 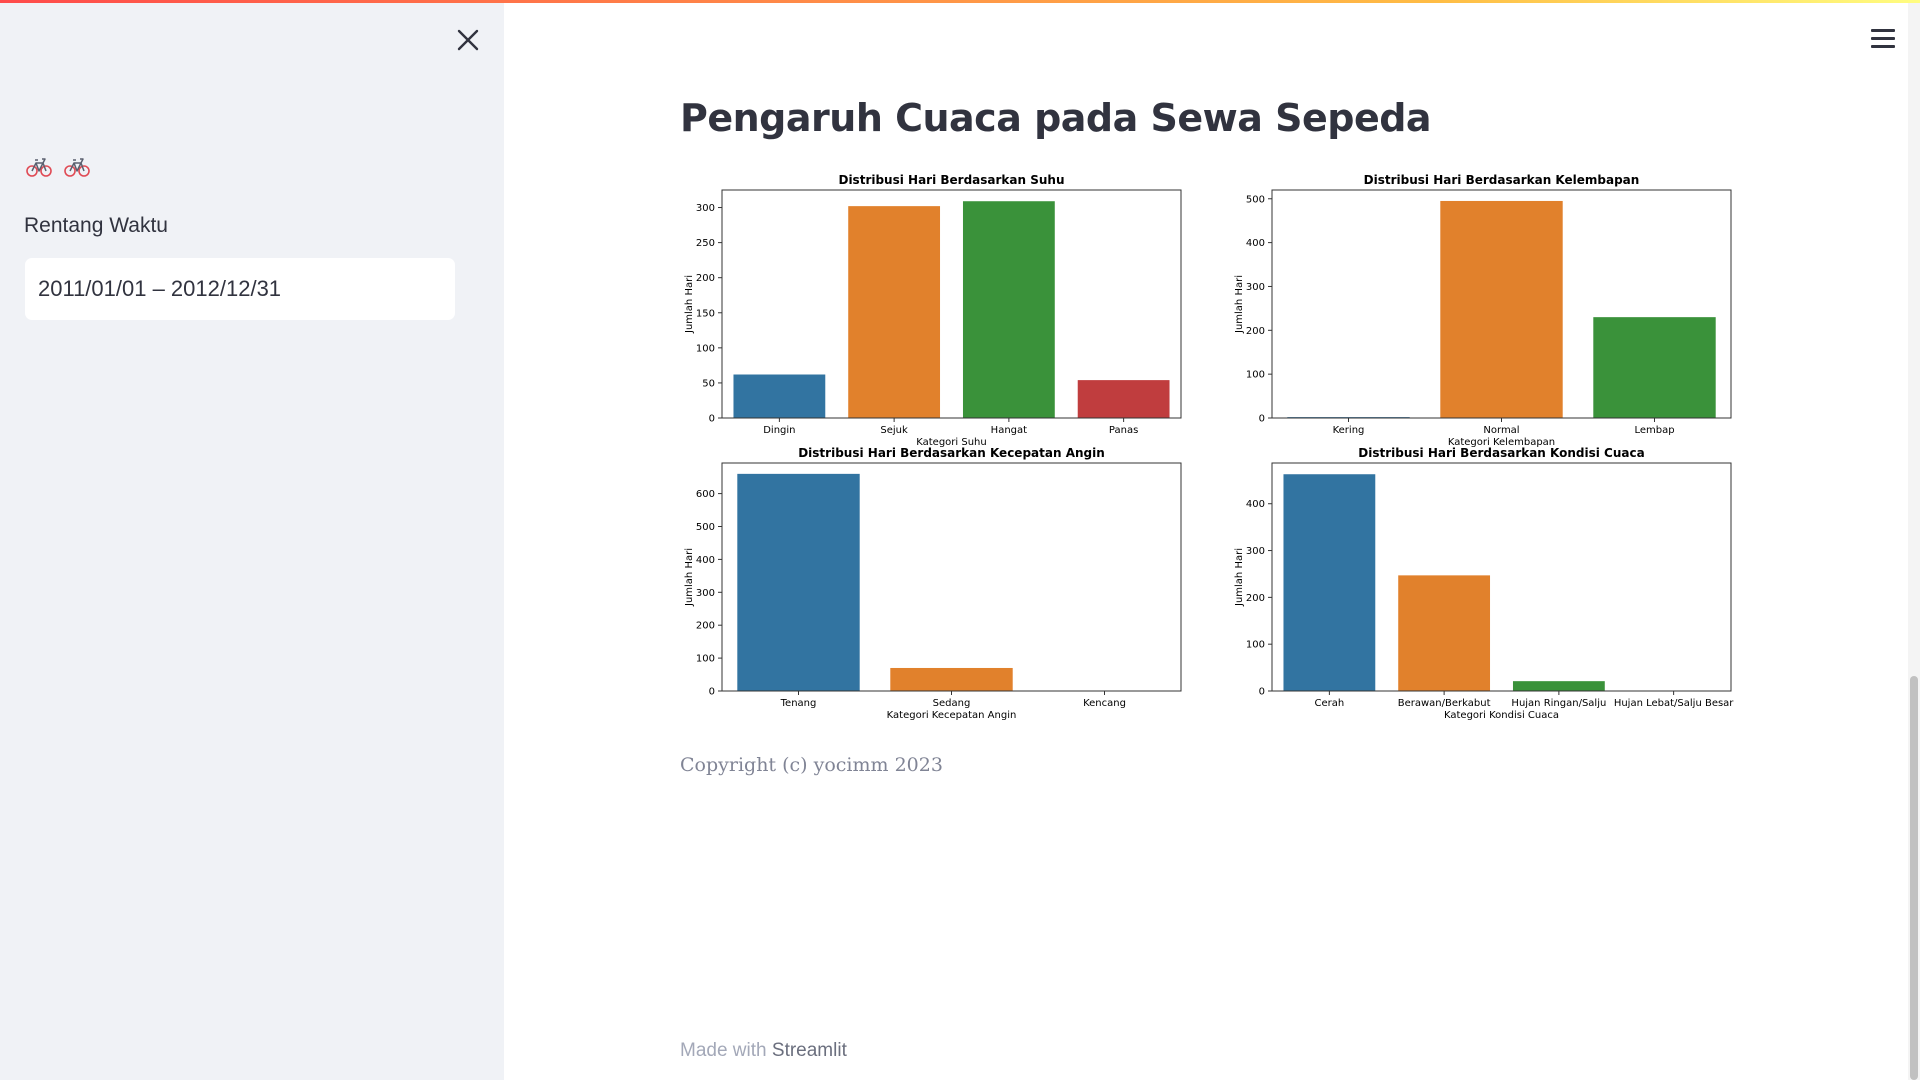 I want to click on x-tick-label: Hujan Ringan/Salju, so click(x=1558, y=703).